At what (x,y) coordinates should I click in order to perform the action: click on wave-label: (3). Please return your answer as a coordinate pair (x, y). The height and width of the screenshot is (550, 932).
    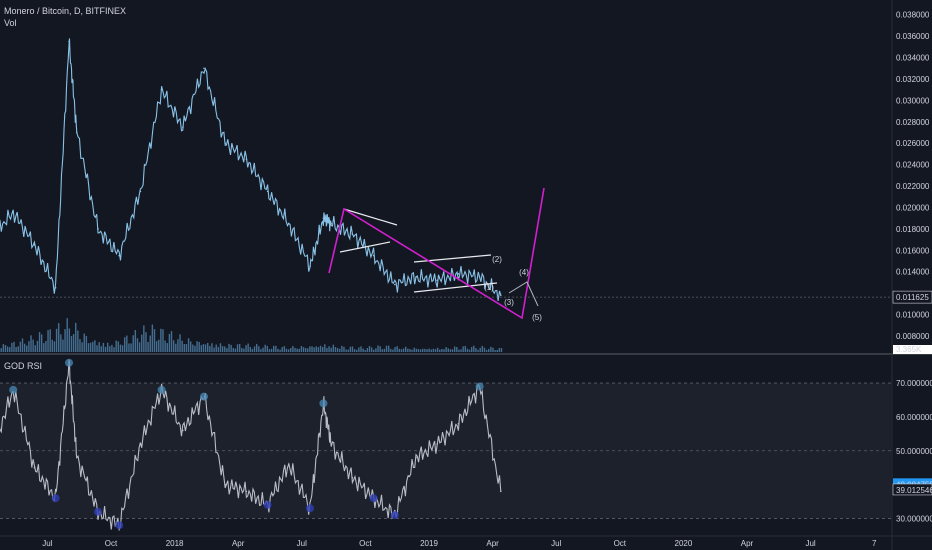
    Looking at the image, I should click on (509, 302).